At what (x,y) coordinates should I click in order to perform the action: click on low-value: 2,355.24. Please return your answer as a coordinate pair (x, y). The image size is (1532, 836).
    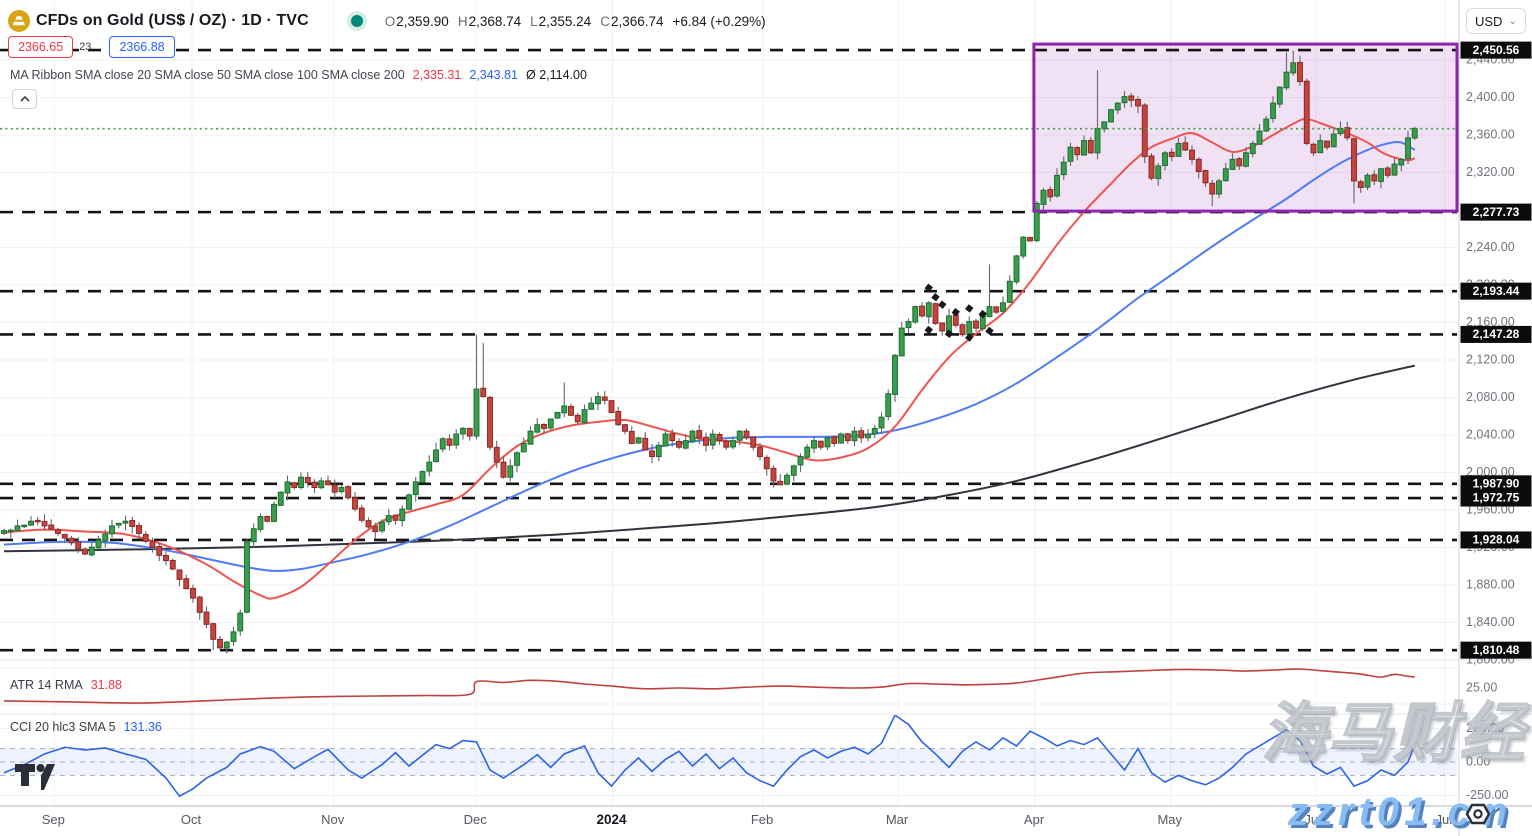
    Looking at the image, I should click on (565, 21).